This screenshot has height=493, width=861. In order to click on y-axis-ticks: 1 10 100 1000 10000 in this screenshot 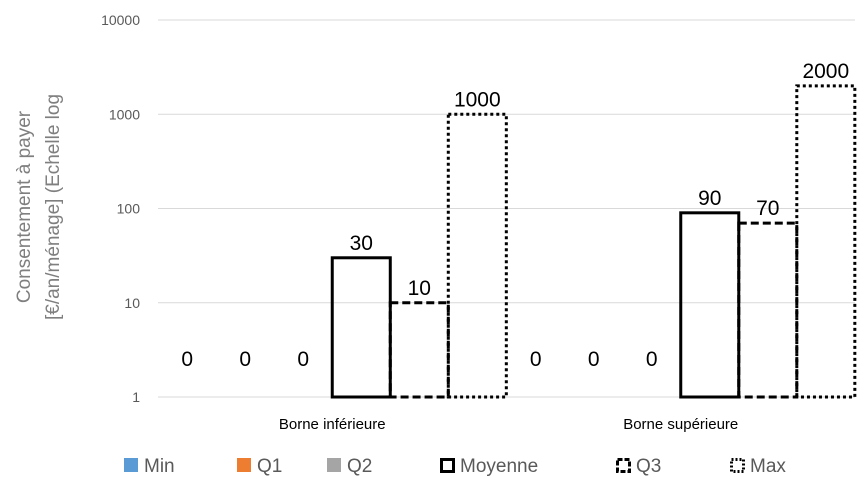, I will do `click(120, 208)`.